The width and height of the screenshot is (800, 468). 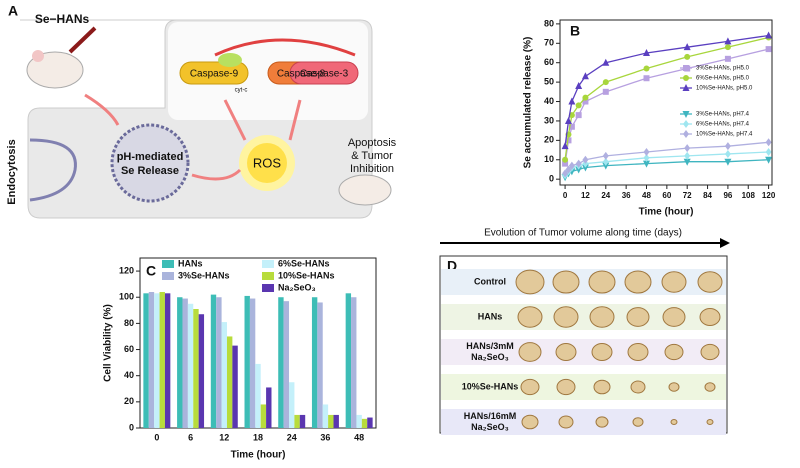 I want to click on y-tick-label: 60, so click(x=129, y=349).